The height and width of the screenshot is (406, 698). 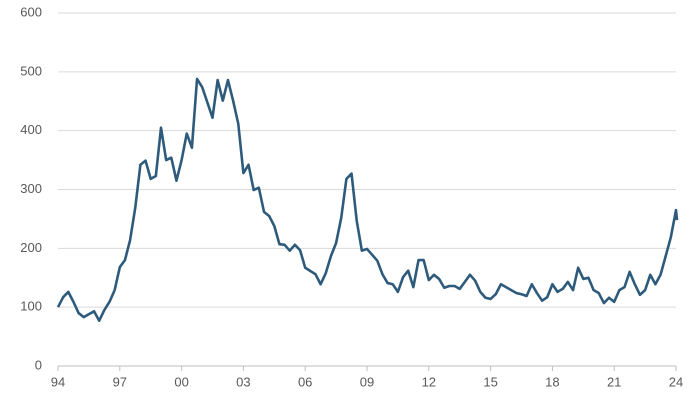 I want to click on y-tick-label: 100, so click(x=31, y=306).